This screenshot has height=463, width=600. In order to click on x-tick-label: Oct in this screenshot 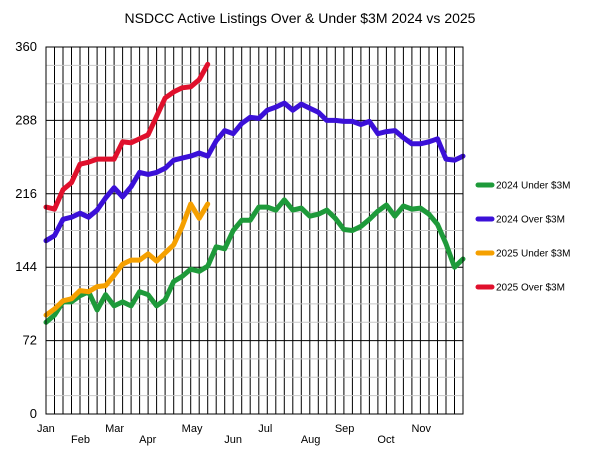, I will do `click(385, 440)`.